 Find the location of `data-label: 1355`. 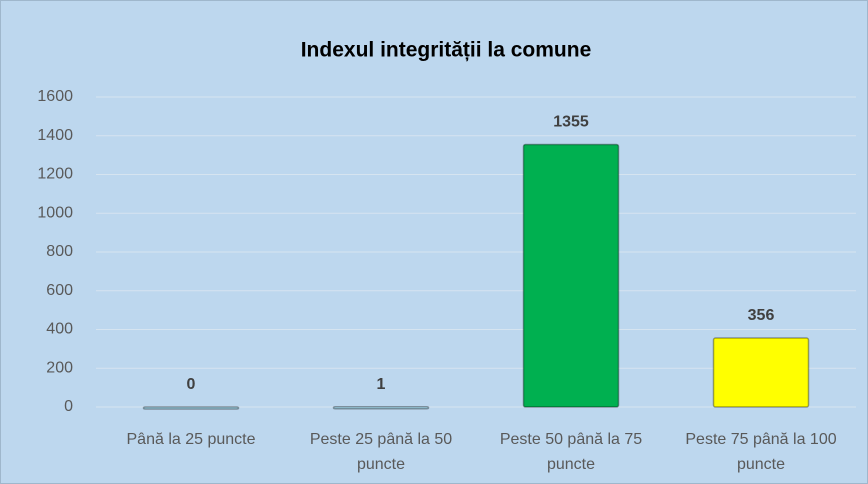

data-label: 1355 is located at coordinates (571, 122).